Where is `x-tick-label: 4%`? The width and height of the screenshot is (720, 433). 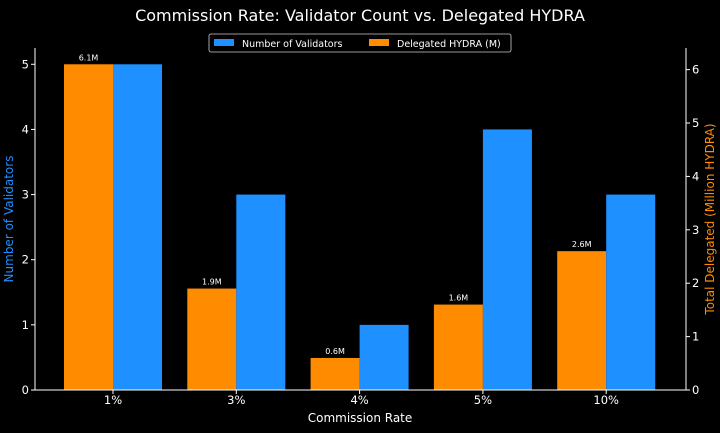
x-tick-label: 4% is located at coordinates (359, 400).